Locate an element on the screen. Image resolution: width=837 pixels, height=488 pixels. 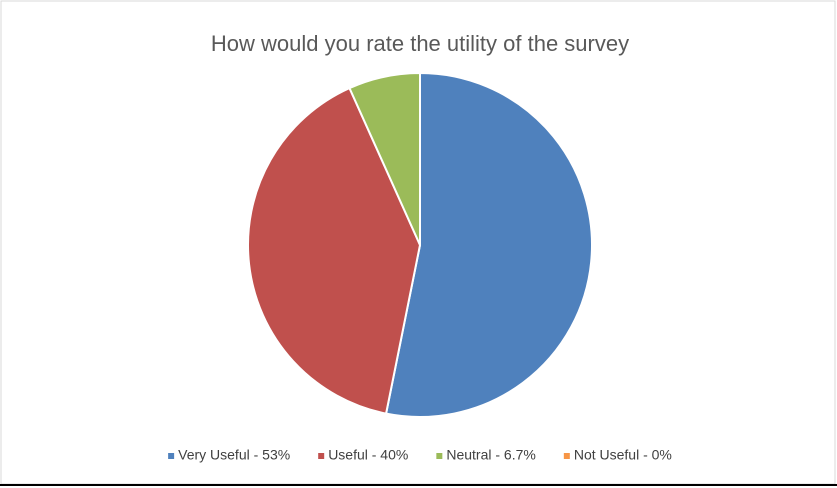
pie-slice is located at coordinates (334, 250).